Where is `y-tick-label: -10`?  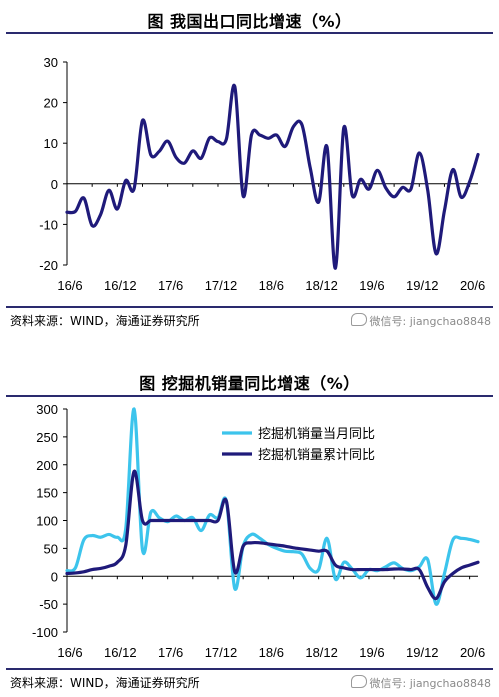
y-tick-label: -10 is located at coordinates (48, 224).